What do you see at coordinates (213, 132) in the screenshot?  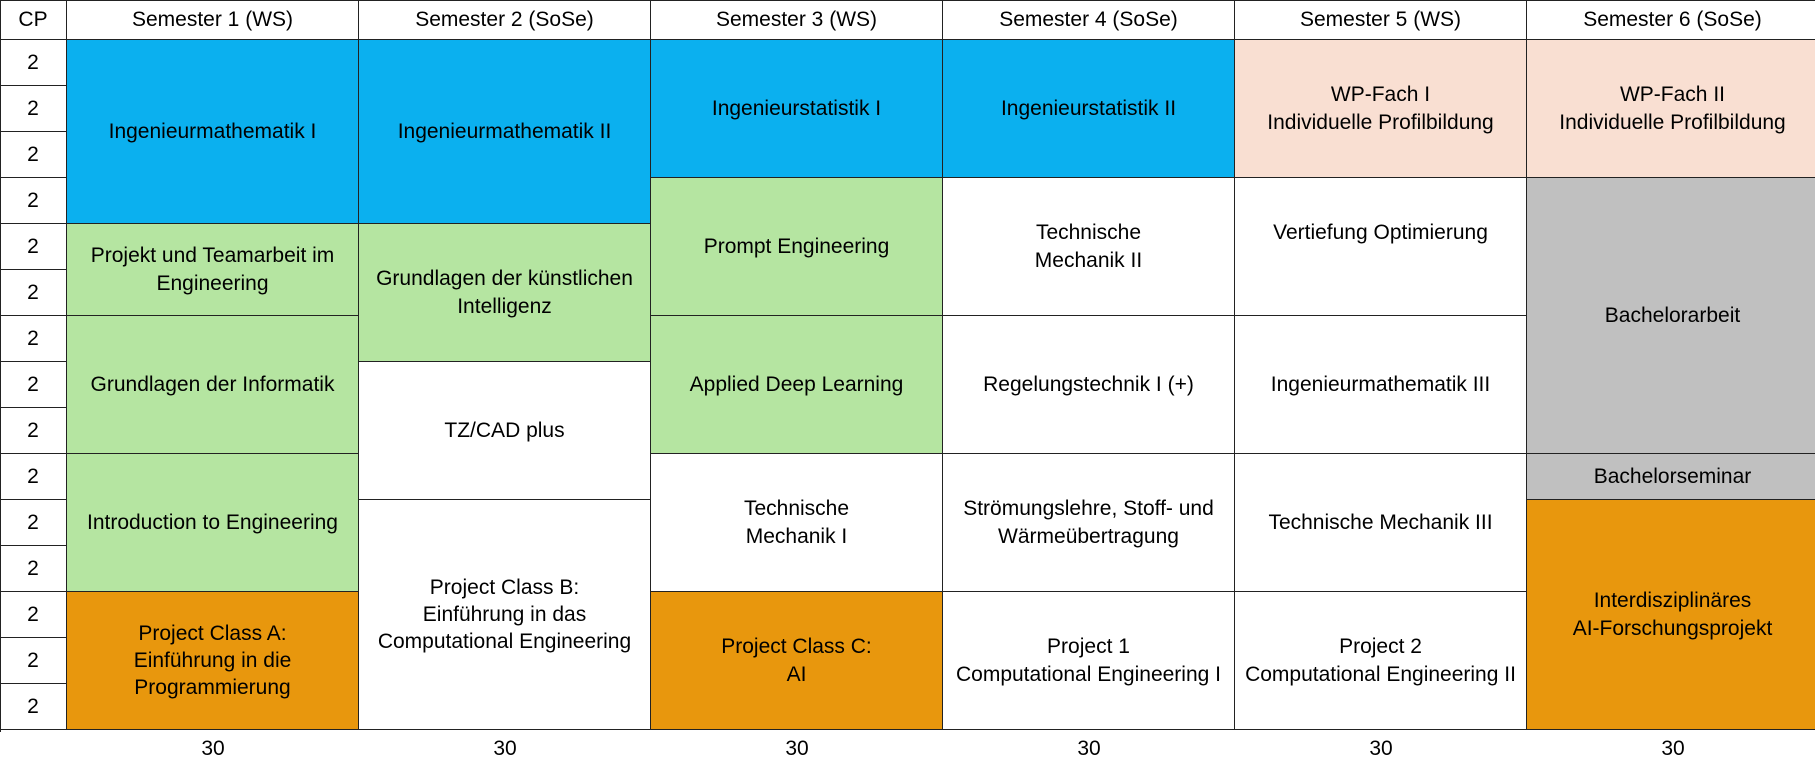 I see `module-cell: Ingenieurmathematik I` at bounding box center [213, 132].